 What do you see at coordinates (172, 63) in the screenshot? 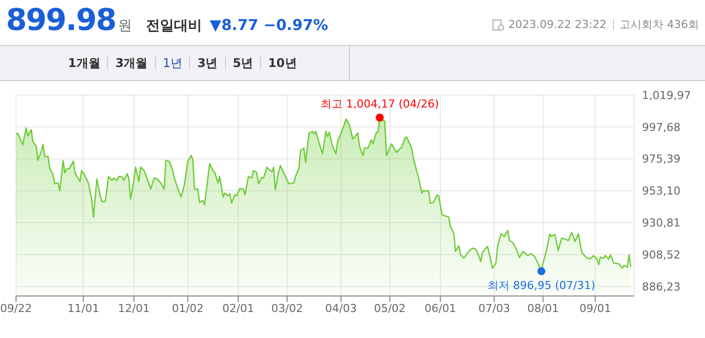
I see `text: 1년` at bounding box center [172, 63].